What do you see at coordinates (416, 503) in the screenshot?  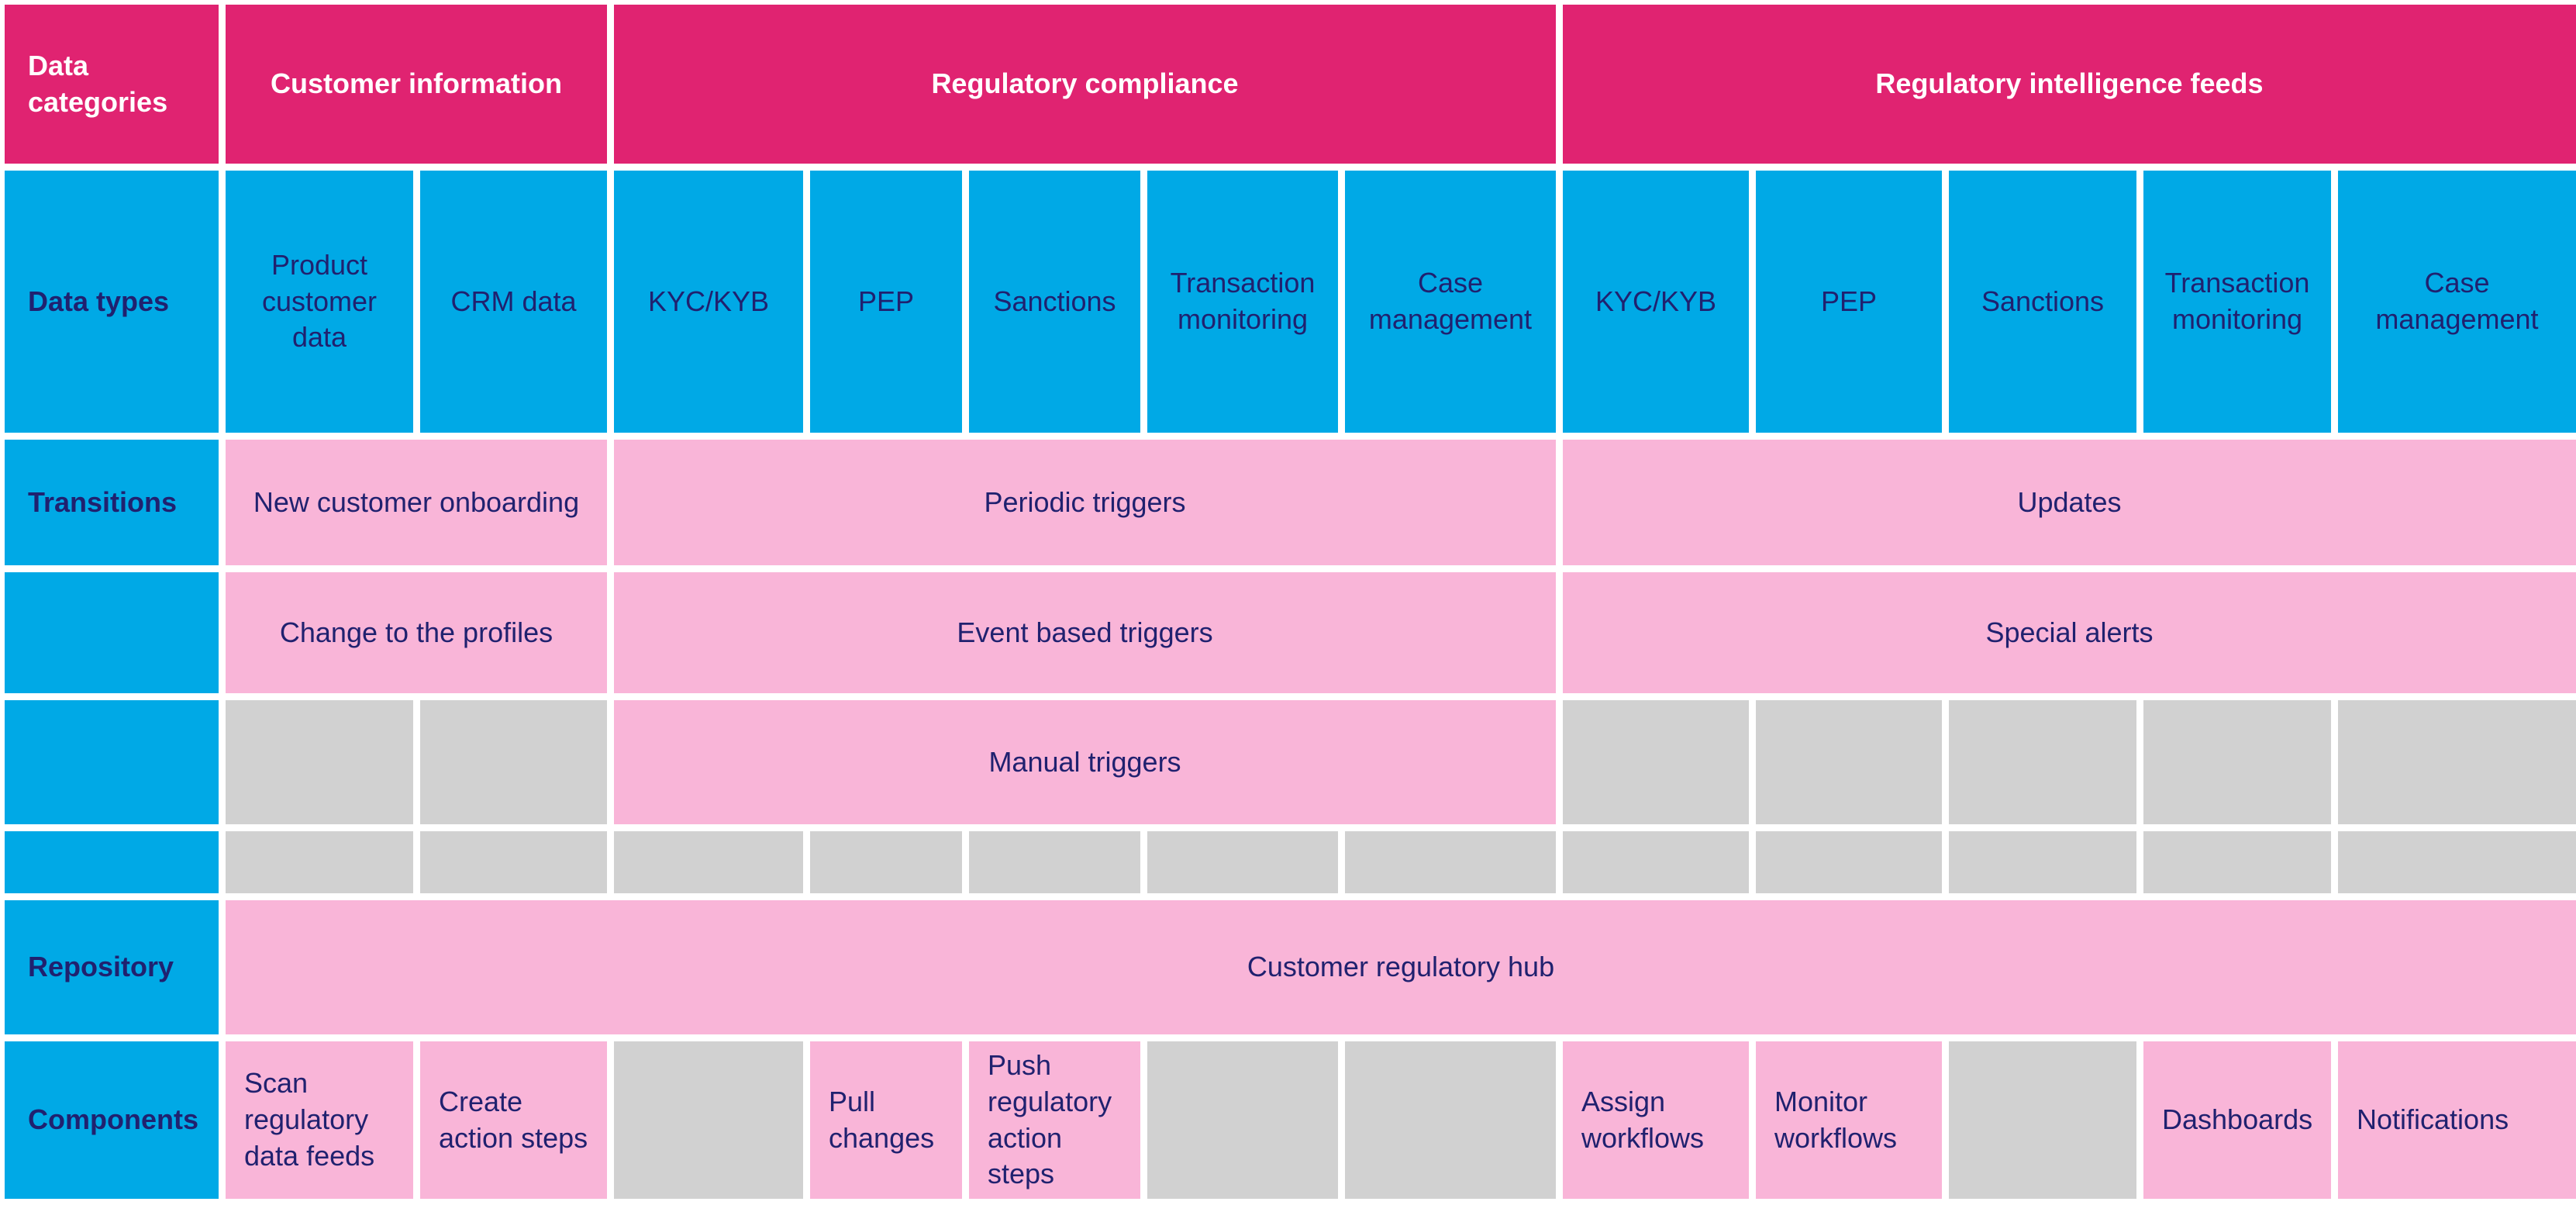 I see `transition-new-customer-onboarding: New customer onboarding` at bounding box center [416, 503].